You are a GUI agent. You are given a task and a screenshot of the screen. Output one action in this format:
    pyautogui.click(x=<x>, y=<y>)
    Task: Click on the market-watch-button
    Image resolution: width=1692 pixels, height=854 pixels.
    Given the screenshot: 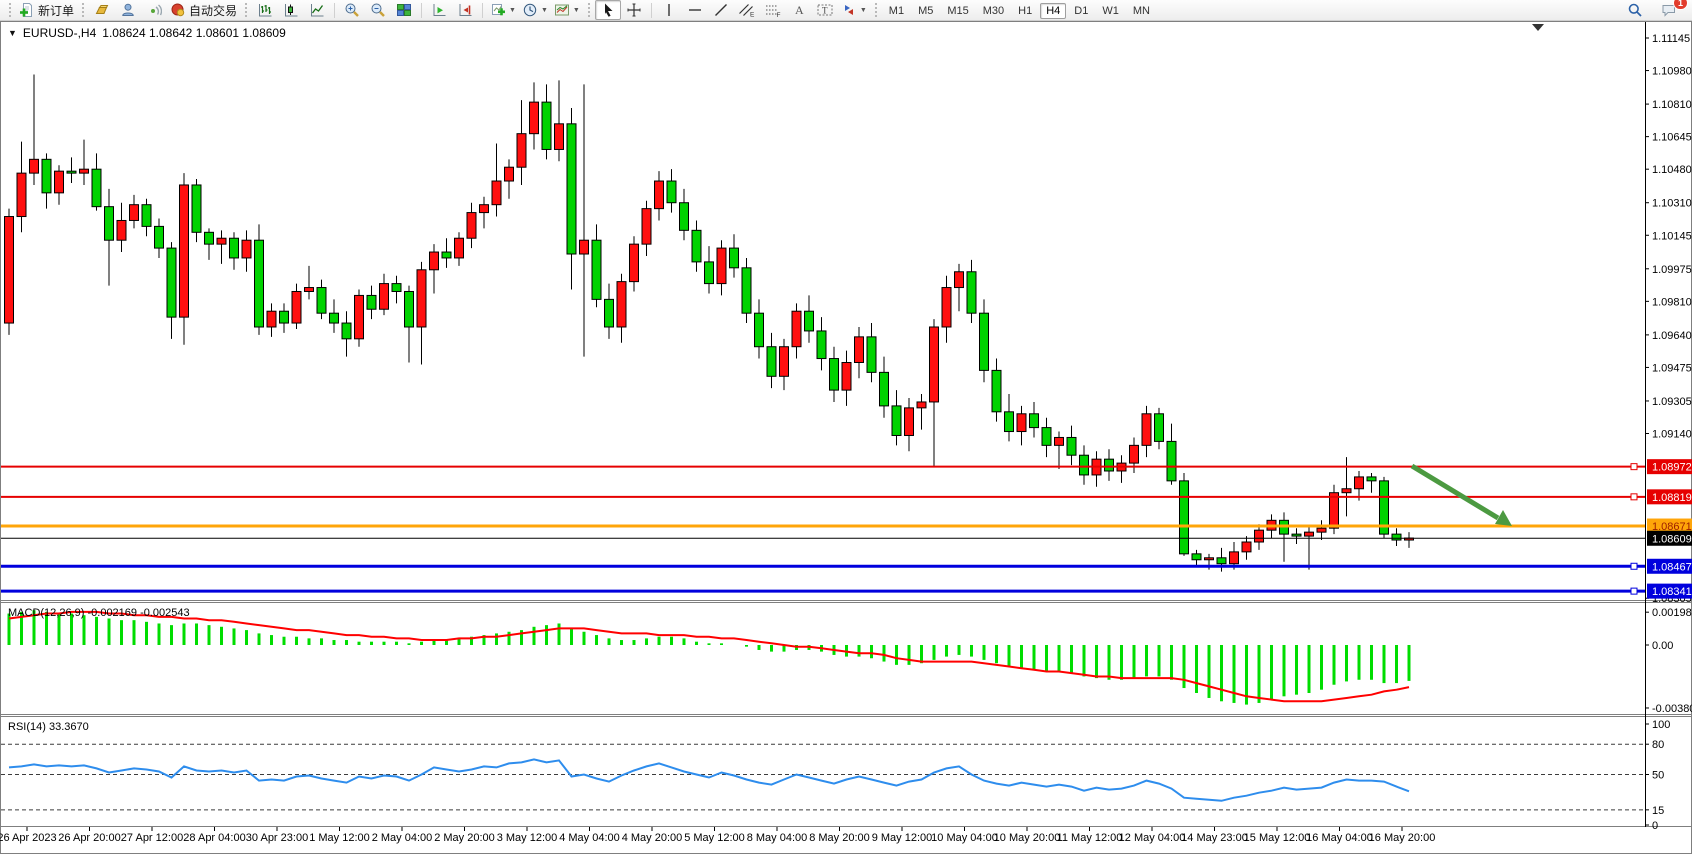 What is the action you would take?
    pyautogui.click(x=102, y=10)
    